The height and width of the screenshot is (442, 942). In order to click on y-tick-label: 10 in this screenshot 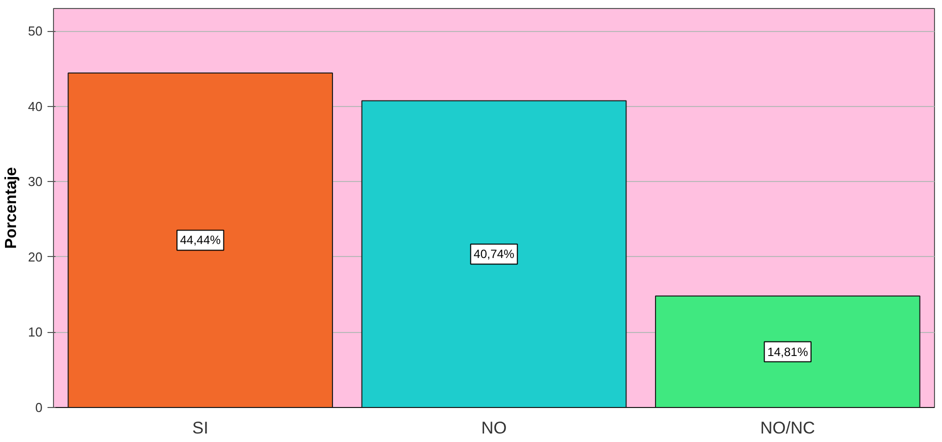, I will do `click(35, 332)`.